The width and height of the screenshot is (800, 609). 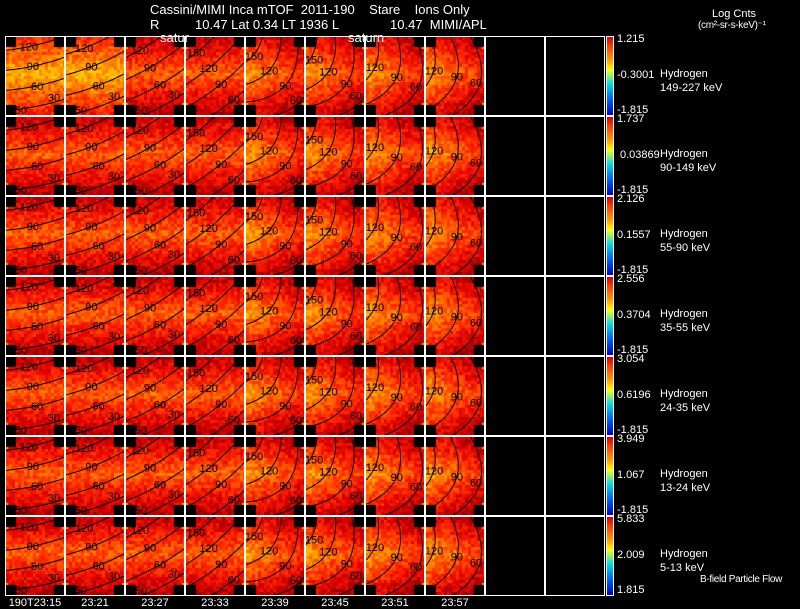 I want to click on time-tick-label: 23:51, so click(x=395, y=603).